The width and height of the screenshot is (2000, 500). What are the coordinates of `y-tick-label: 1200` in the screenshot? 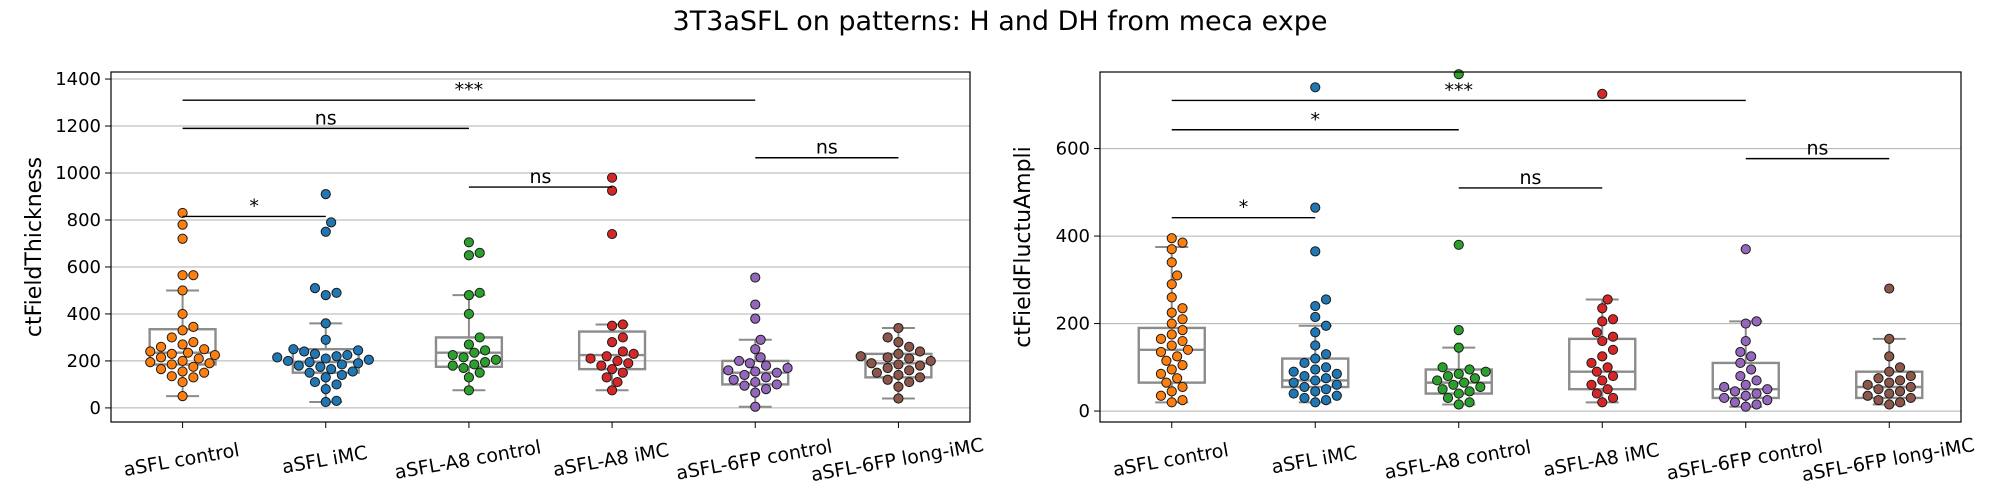 It's located at (78, 126).